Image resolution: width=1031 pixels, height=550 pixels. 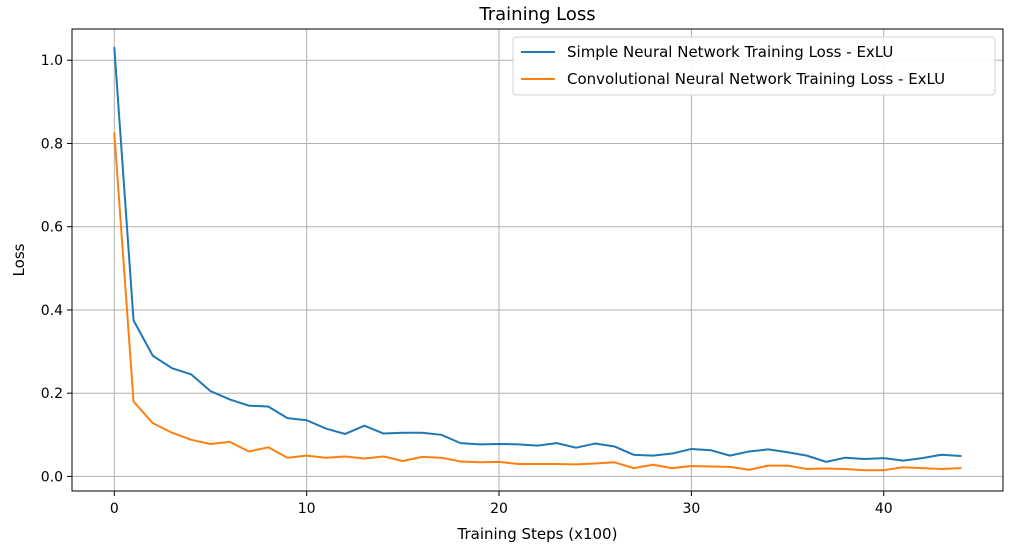 I want to click on y-tick-label: 0.2, so click(x=52, y=394).